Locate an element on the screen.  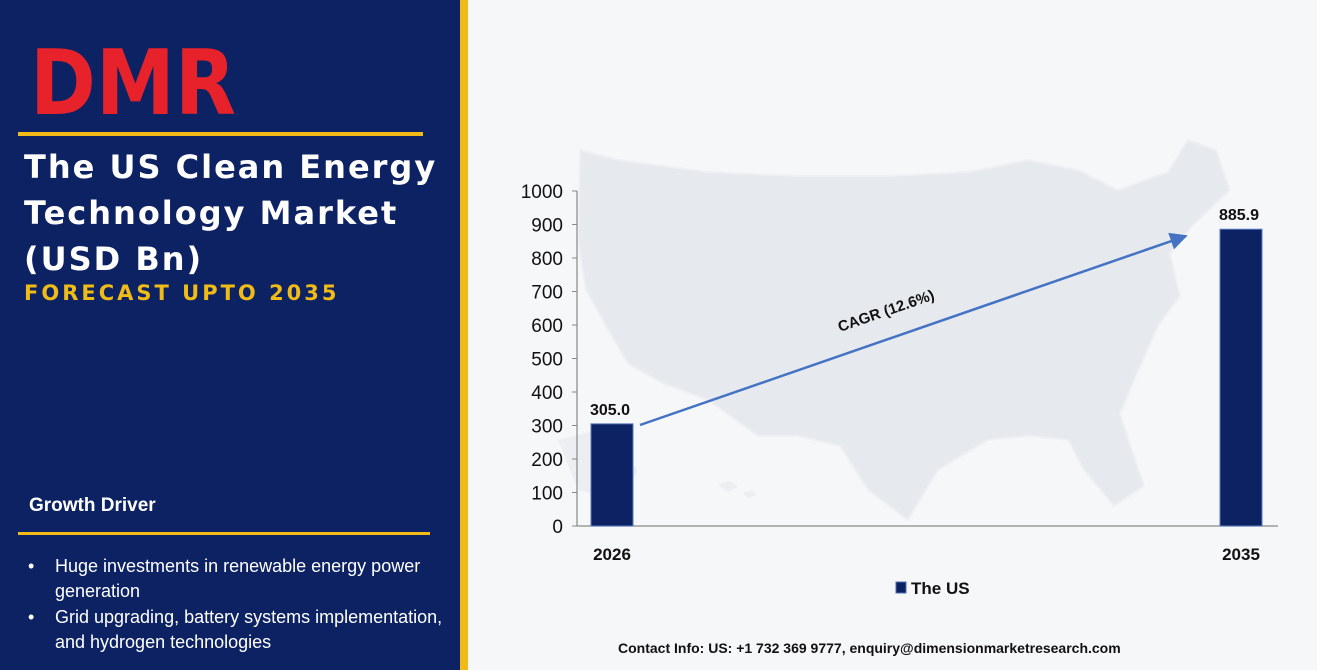
growth-driver-rule is located at coordinates (224, 533).